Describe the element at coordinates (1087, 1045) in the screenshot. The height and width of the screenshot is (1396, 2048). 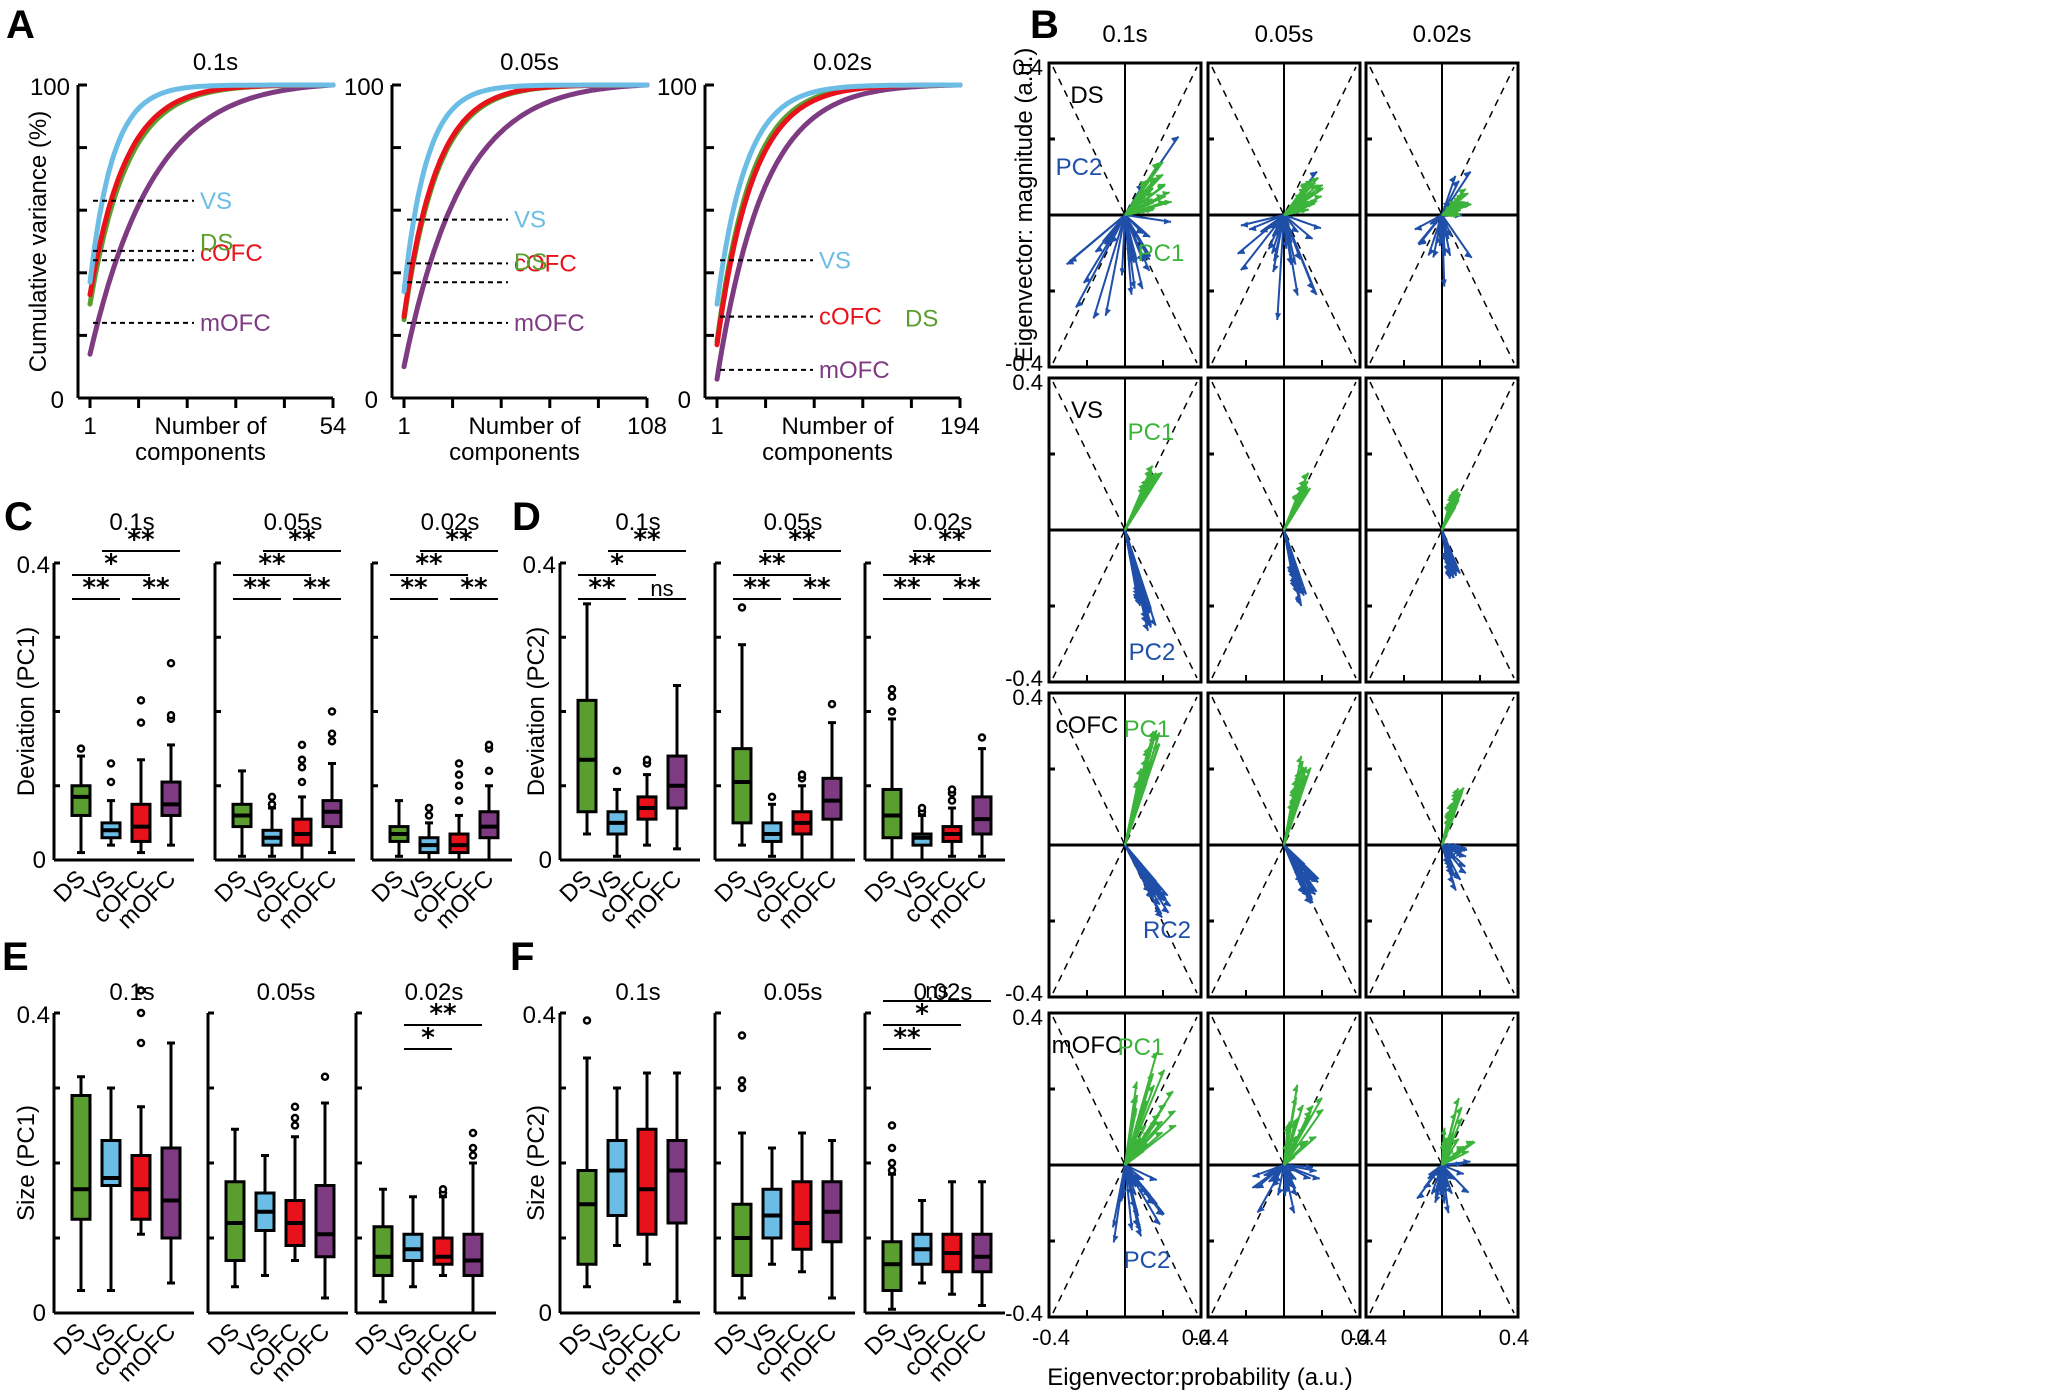
I see `region-label: mOFC` at that location.